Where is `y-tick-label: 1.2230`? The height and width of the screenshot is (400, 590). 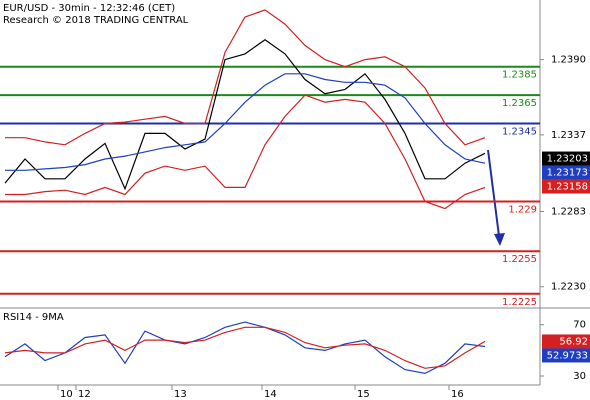 y-tick-label: 1.2230 is located at coordinates (568, 287).